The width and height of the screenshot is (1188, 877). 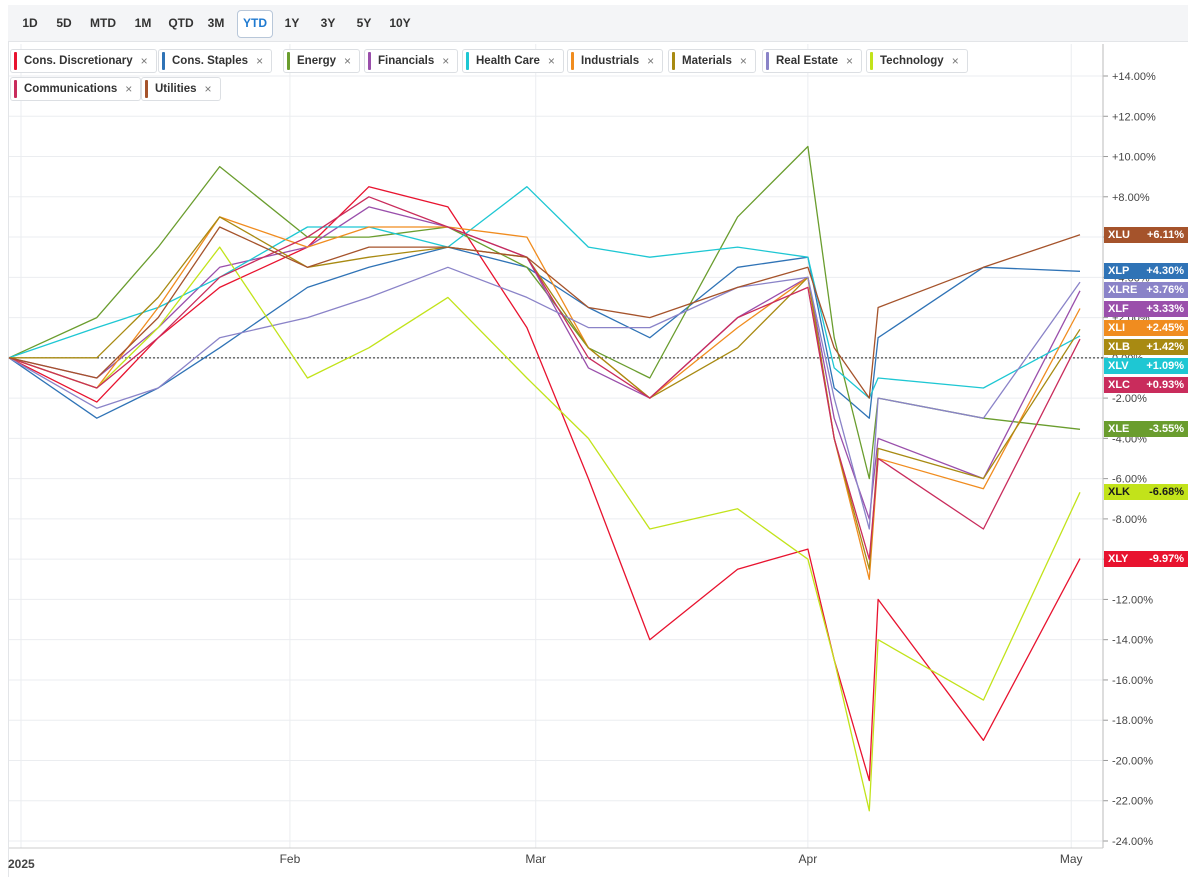 What do you see at coordinates (1166, 492) in the screenshot?
I see `badge-value: -6.68%` at bounding box center [1166, 492].